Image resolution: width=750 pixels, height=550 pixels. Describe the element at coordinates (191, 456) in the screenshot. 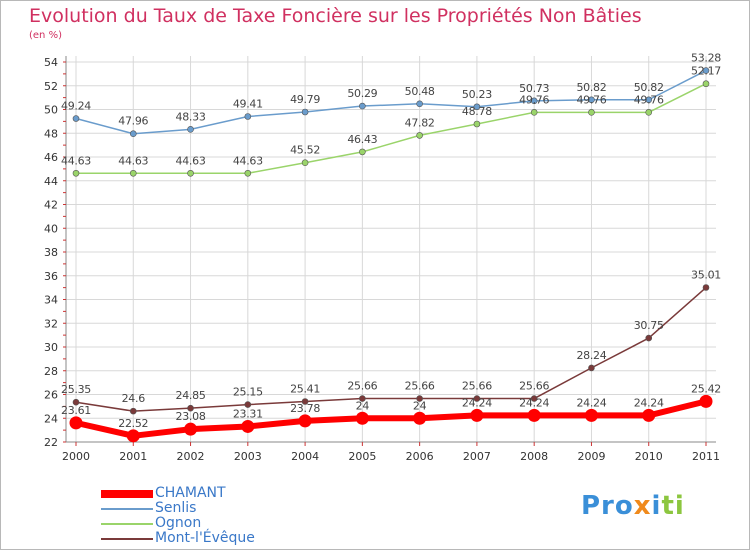

I see `x-tick-label: 2002` at that location.